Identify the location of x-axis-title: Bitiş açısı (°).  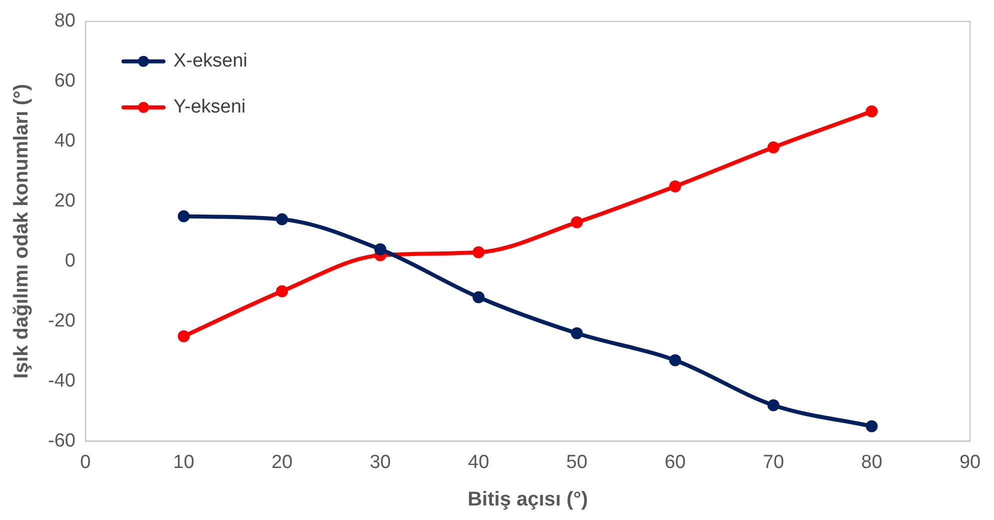
(528, 499).